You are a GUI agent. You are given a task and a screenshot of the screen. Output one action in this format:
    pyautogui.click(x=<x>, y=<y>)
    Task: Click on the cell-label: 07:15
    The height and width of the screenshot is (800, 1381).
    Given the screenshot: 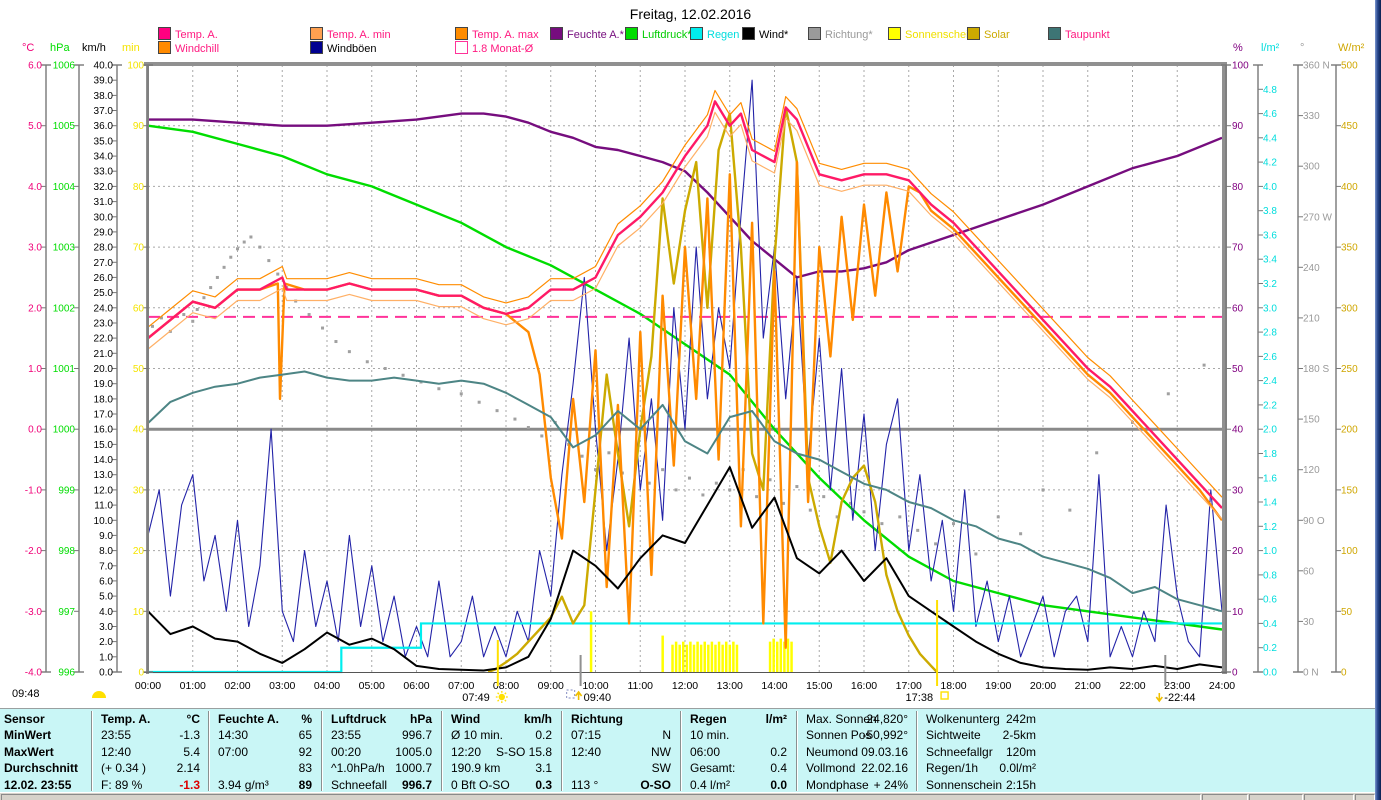 What is the action you would take?
    pyautogui.click(x=586, y=735)
    